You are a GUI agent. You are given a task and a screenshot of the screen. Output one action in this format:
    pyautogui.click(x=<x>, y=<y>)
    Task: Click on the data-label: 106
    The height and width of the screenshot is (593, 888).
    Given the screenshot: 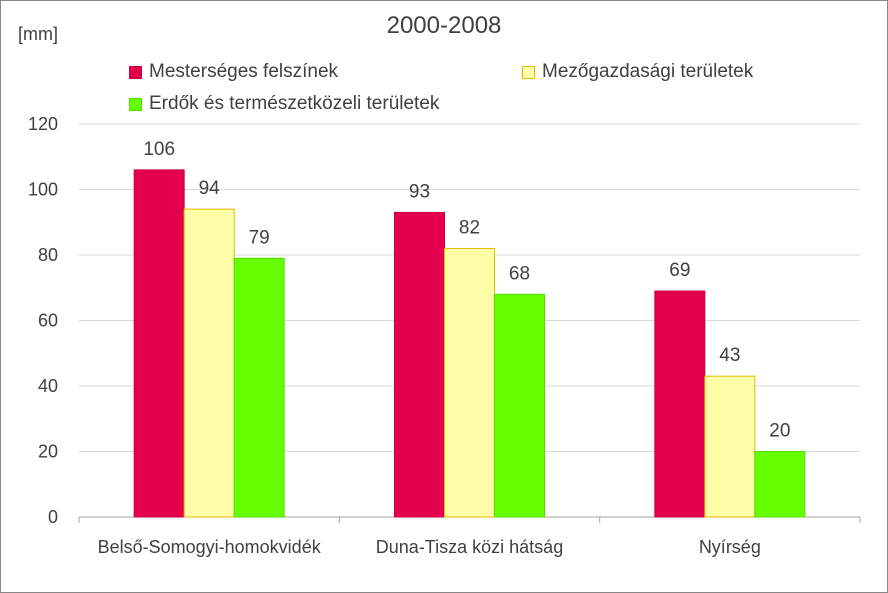 What is the action you would take?
    pyautogui.click(x=159, y=149)
    